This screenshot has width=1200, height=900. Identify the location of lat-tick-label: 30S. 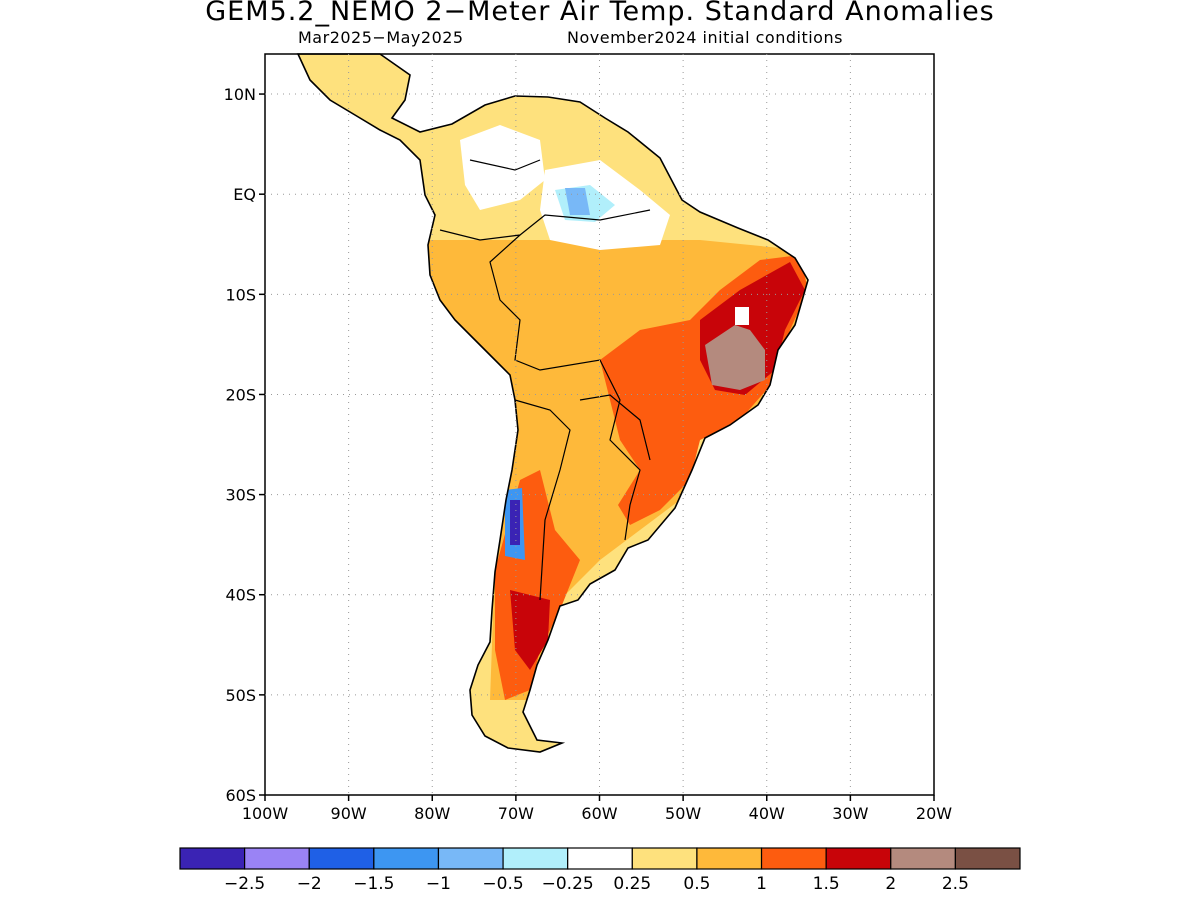
(240, 495).